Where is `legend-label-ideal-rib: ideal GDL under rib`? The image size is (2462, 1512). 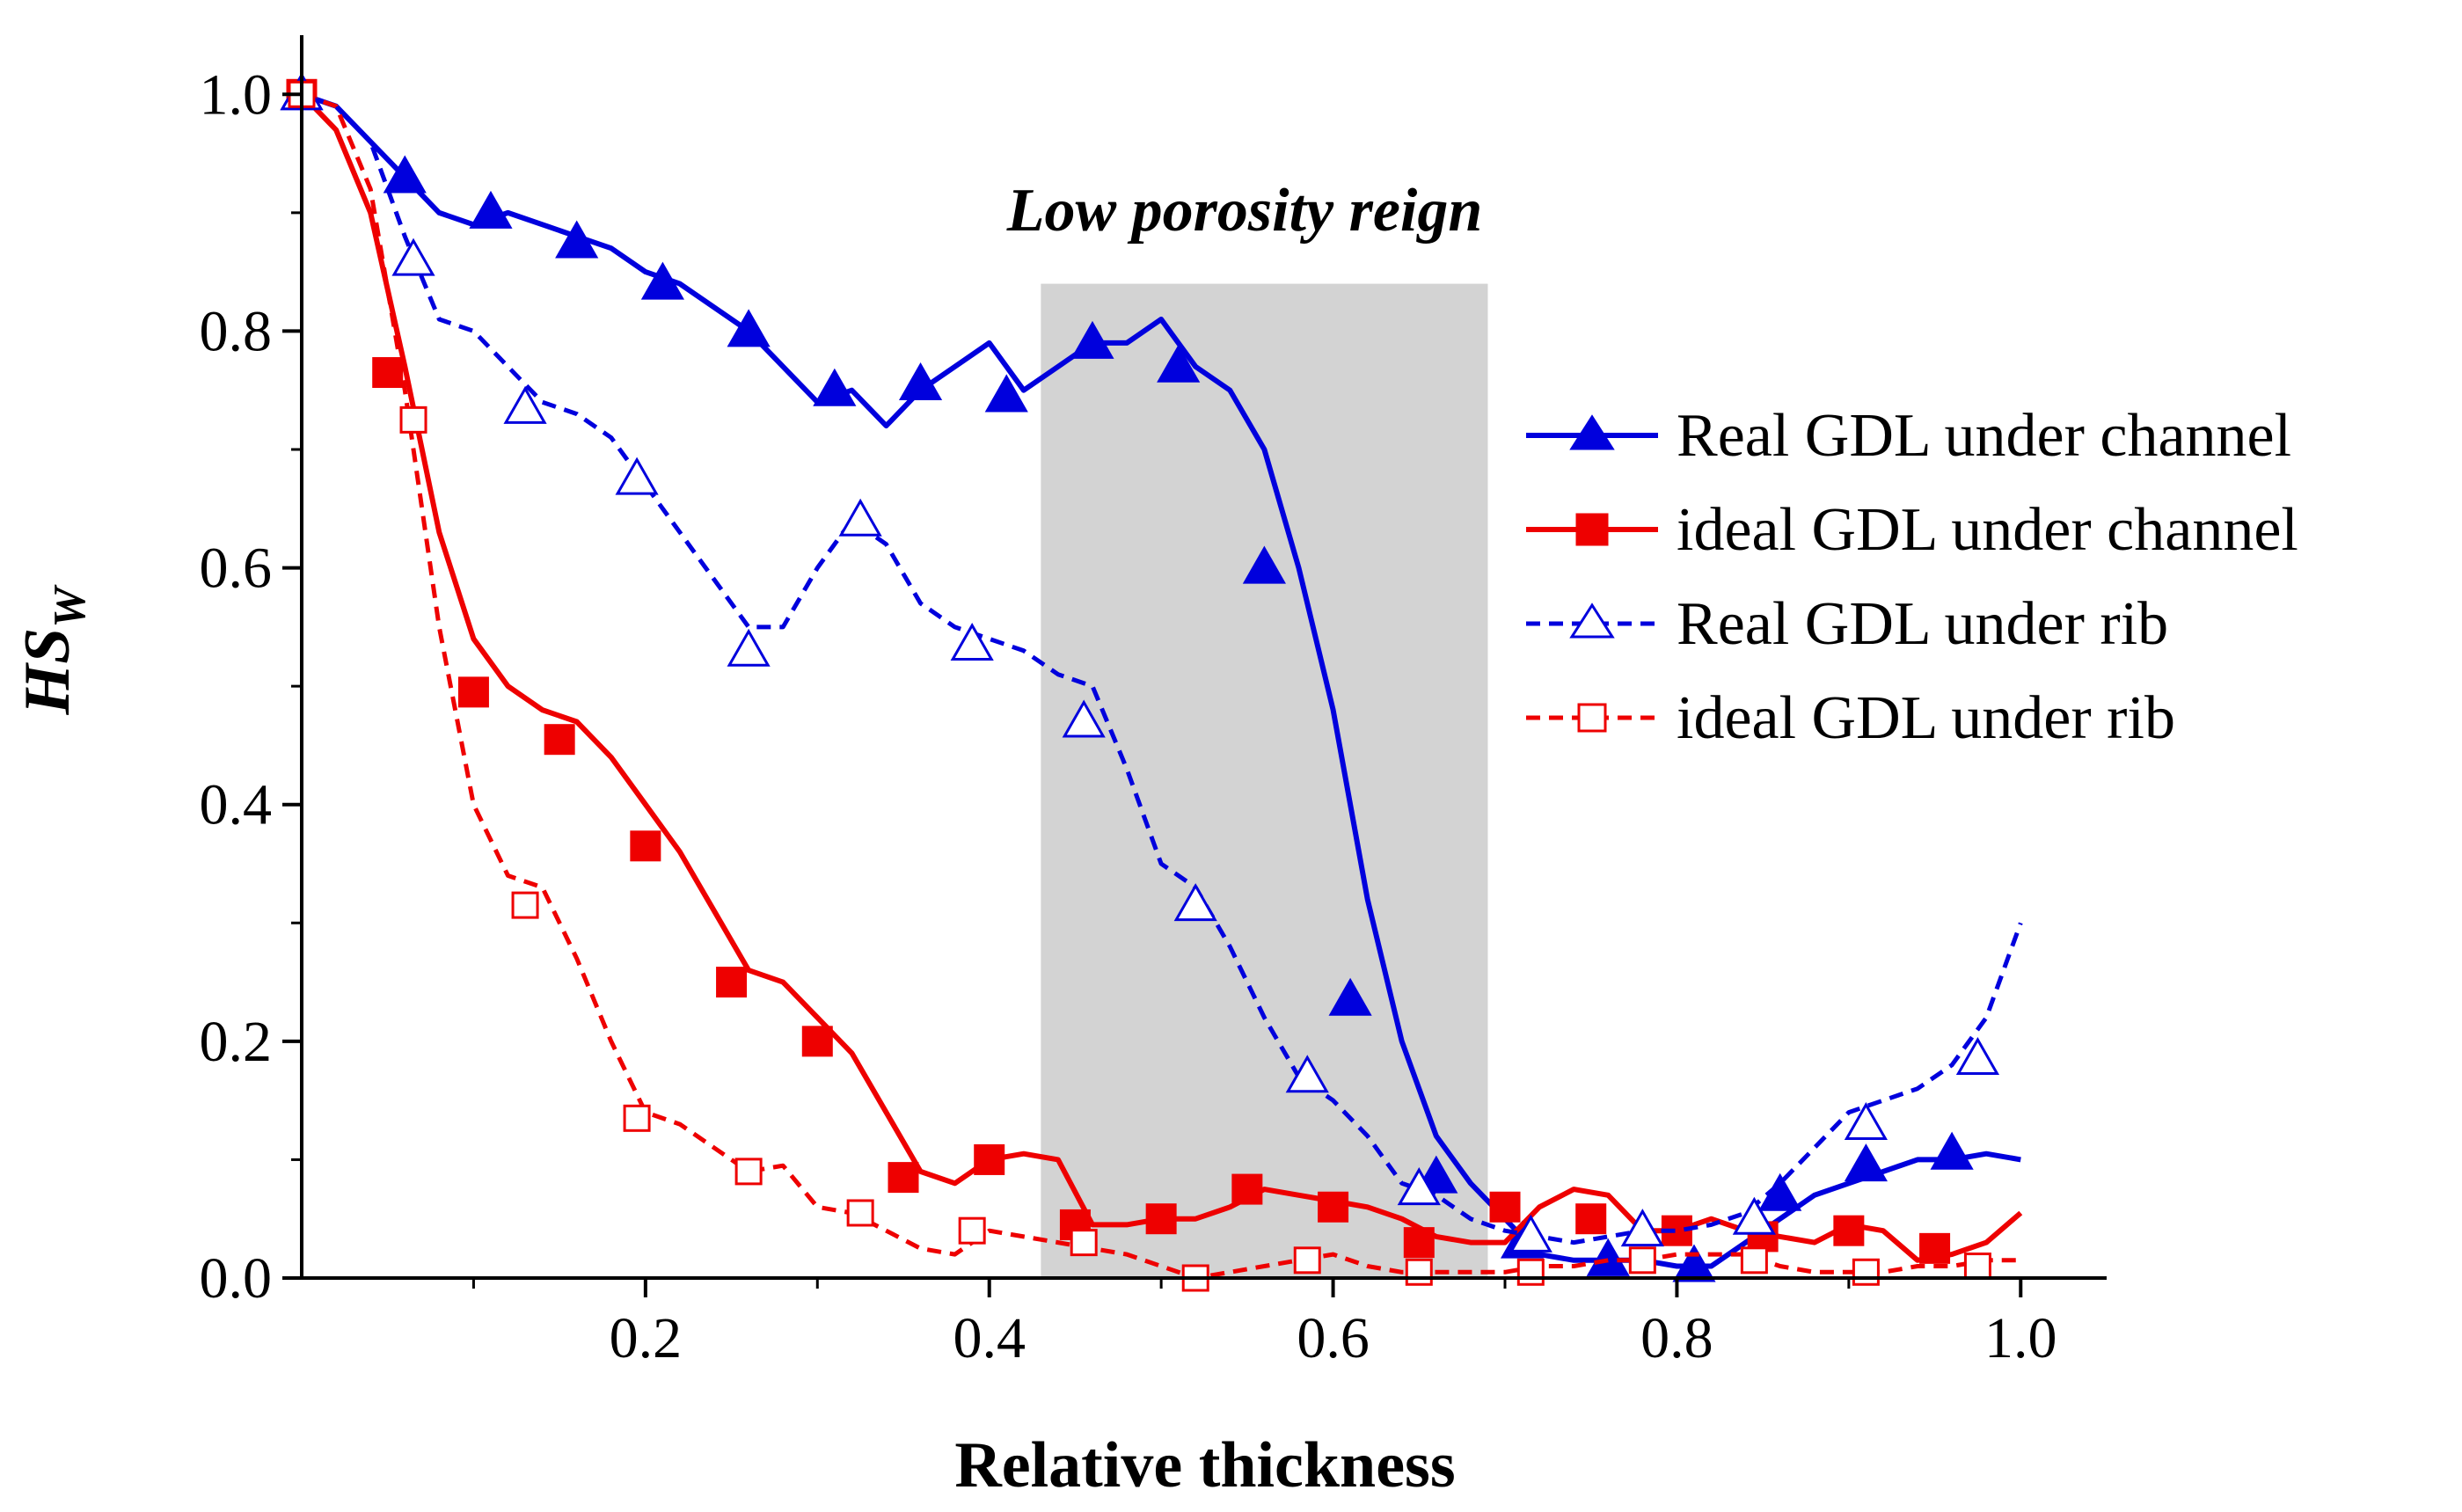
legend-label-ideal-rib: ideal GDL under rib is located at coordinates (1926, 718).